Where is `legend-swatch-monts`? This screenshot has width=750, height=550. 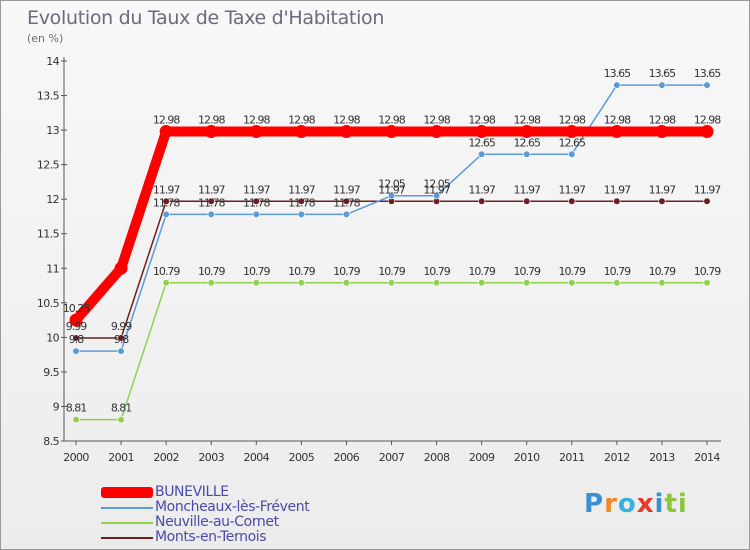
legend-swatch-monts is located at coordinates (127, 538).